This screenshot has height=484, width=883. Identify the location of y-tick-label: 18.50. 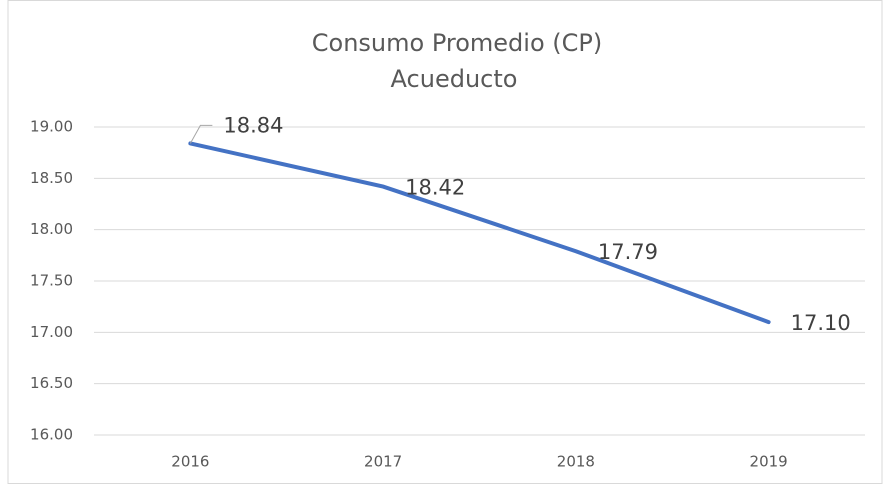
(51, 178).